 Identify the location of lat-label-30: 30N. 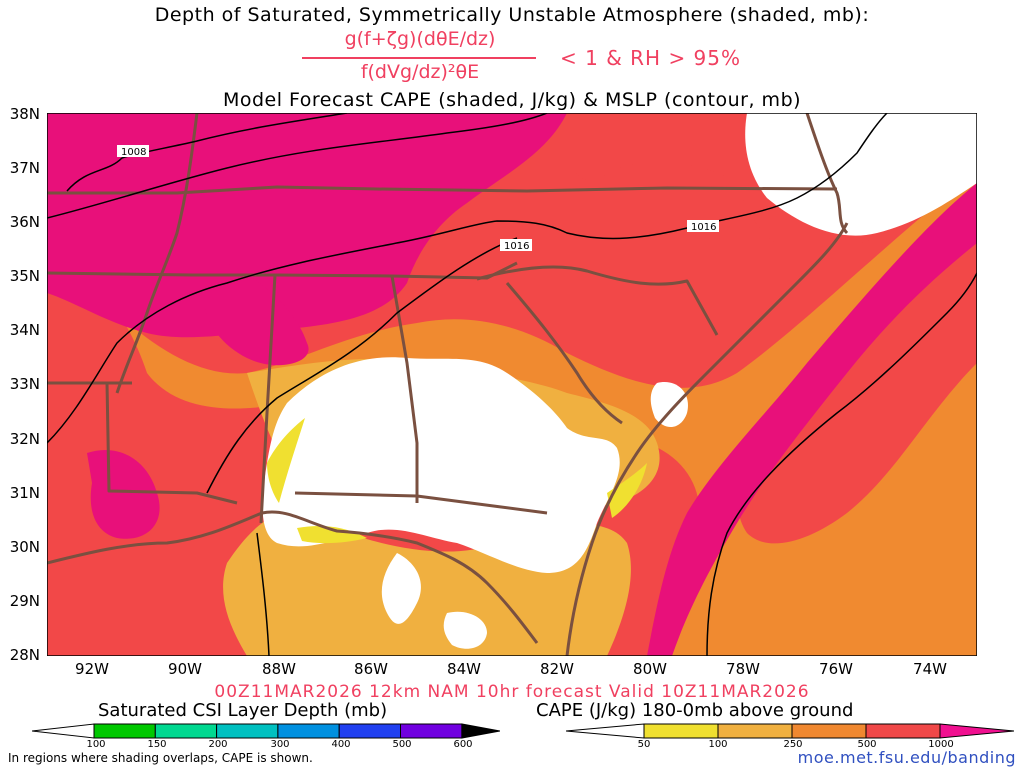
(24, 547).